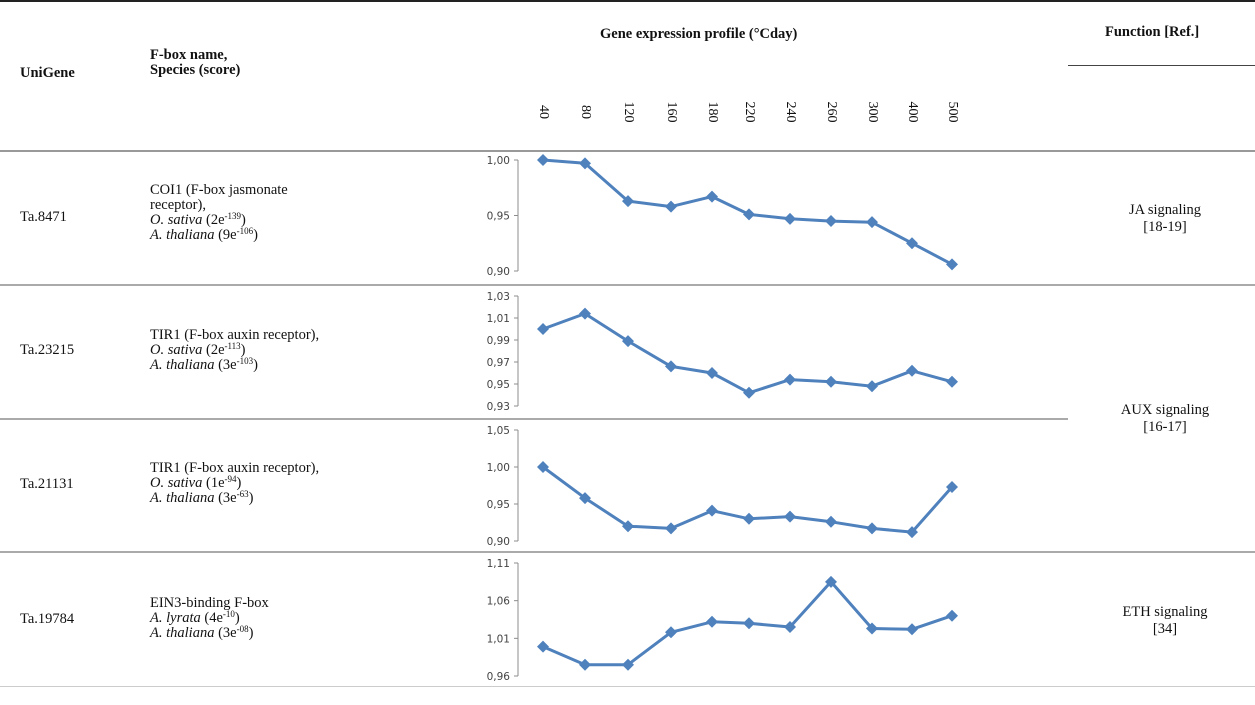 This screenshot has width=1255, height=705. Describe the element at coordinates (627, 552) in the screenshot. I see `row3-rule` at that location.